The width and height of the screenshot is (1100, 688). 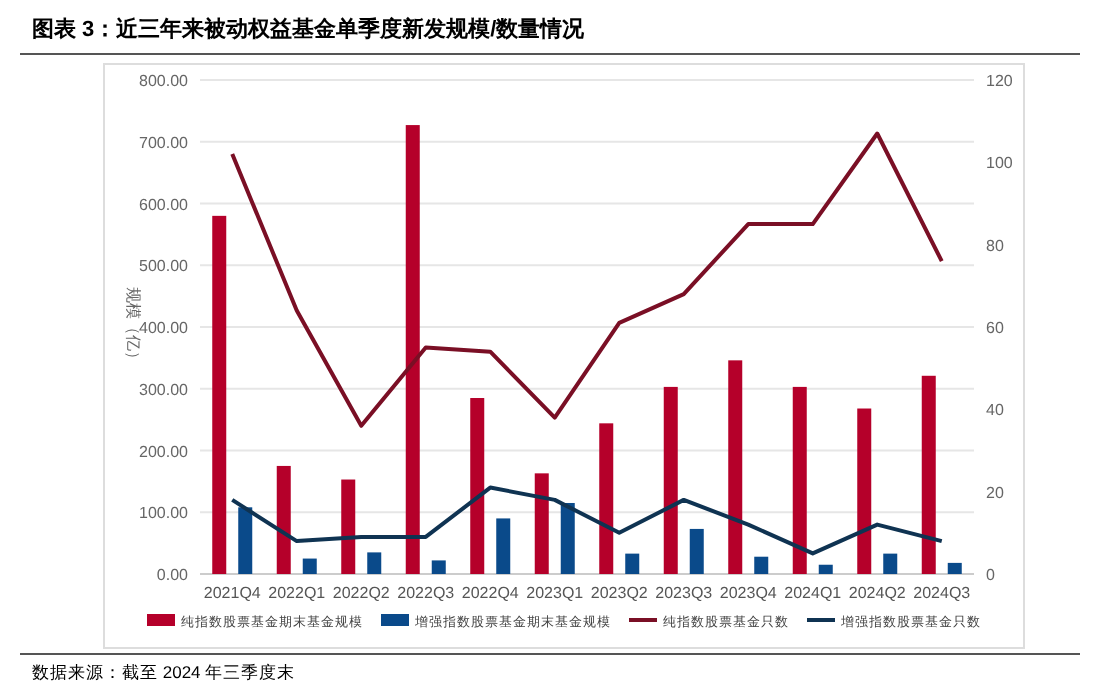 What do you see at coordinates (297, 593) in the screenshot?
I see `x-tick-label: 2022Q1` at bounding box center [297, 593].